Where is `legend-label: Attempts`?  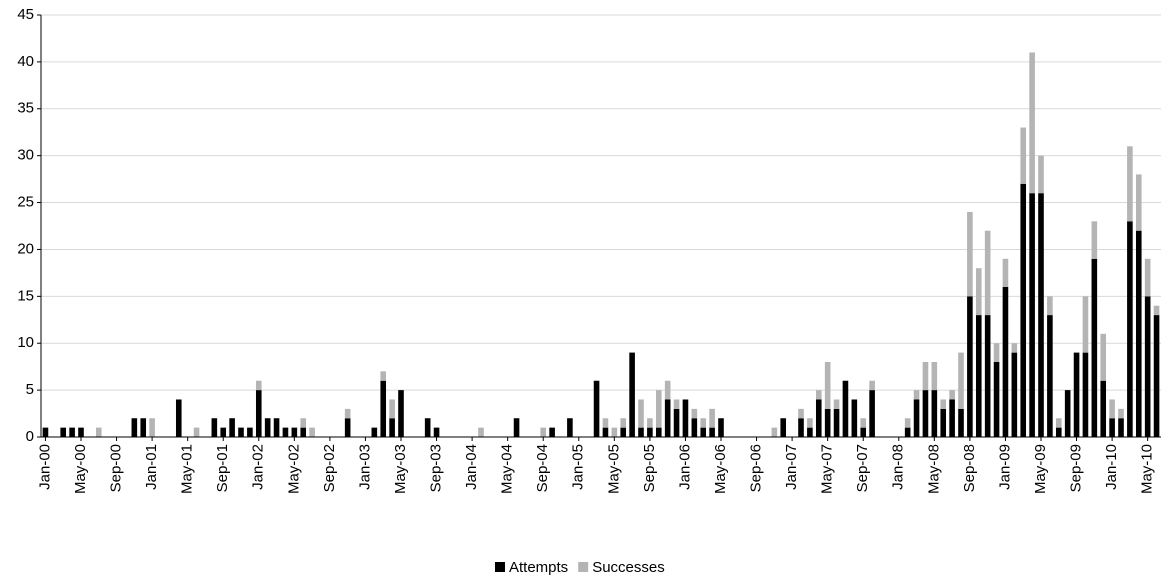
legend-label: Attempts is located at coordinates (538, 567).